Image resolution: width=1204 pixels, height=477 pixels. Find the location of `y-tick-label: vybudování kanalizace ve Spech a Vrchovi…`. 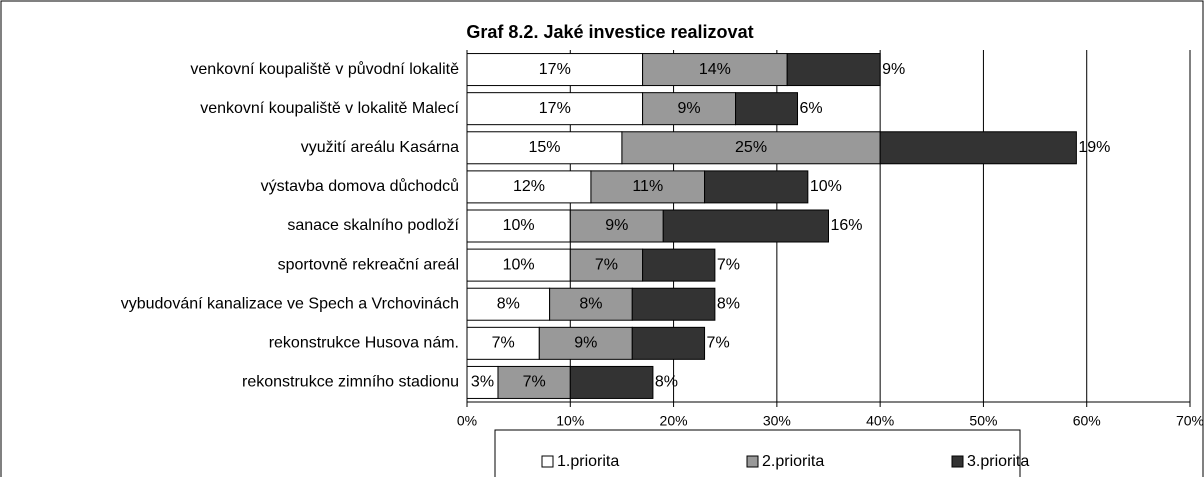

y-tick-label: vybudování kanalizace ve Spech a Vrchovi… is located at coordinates (290, 303).